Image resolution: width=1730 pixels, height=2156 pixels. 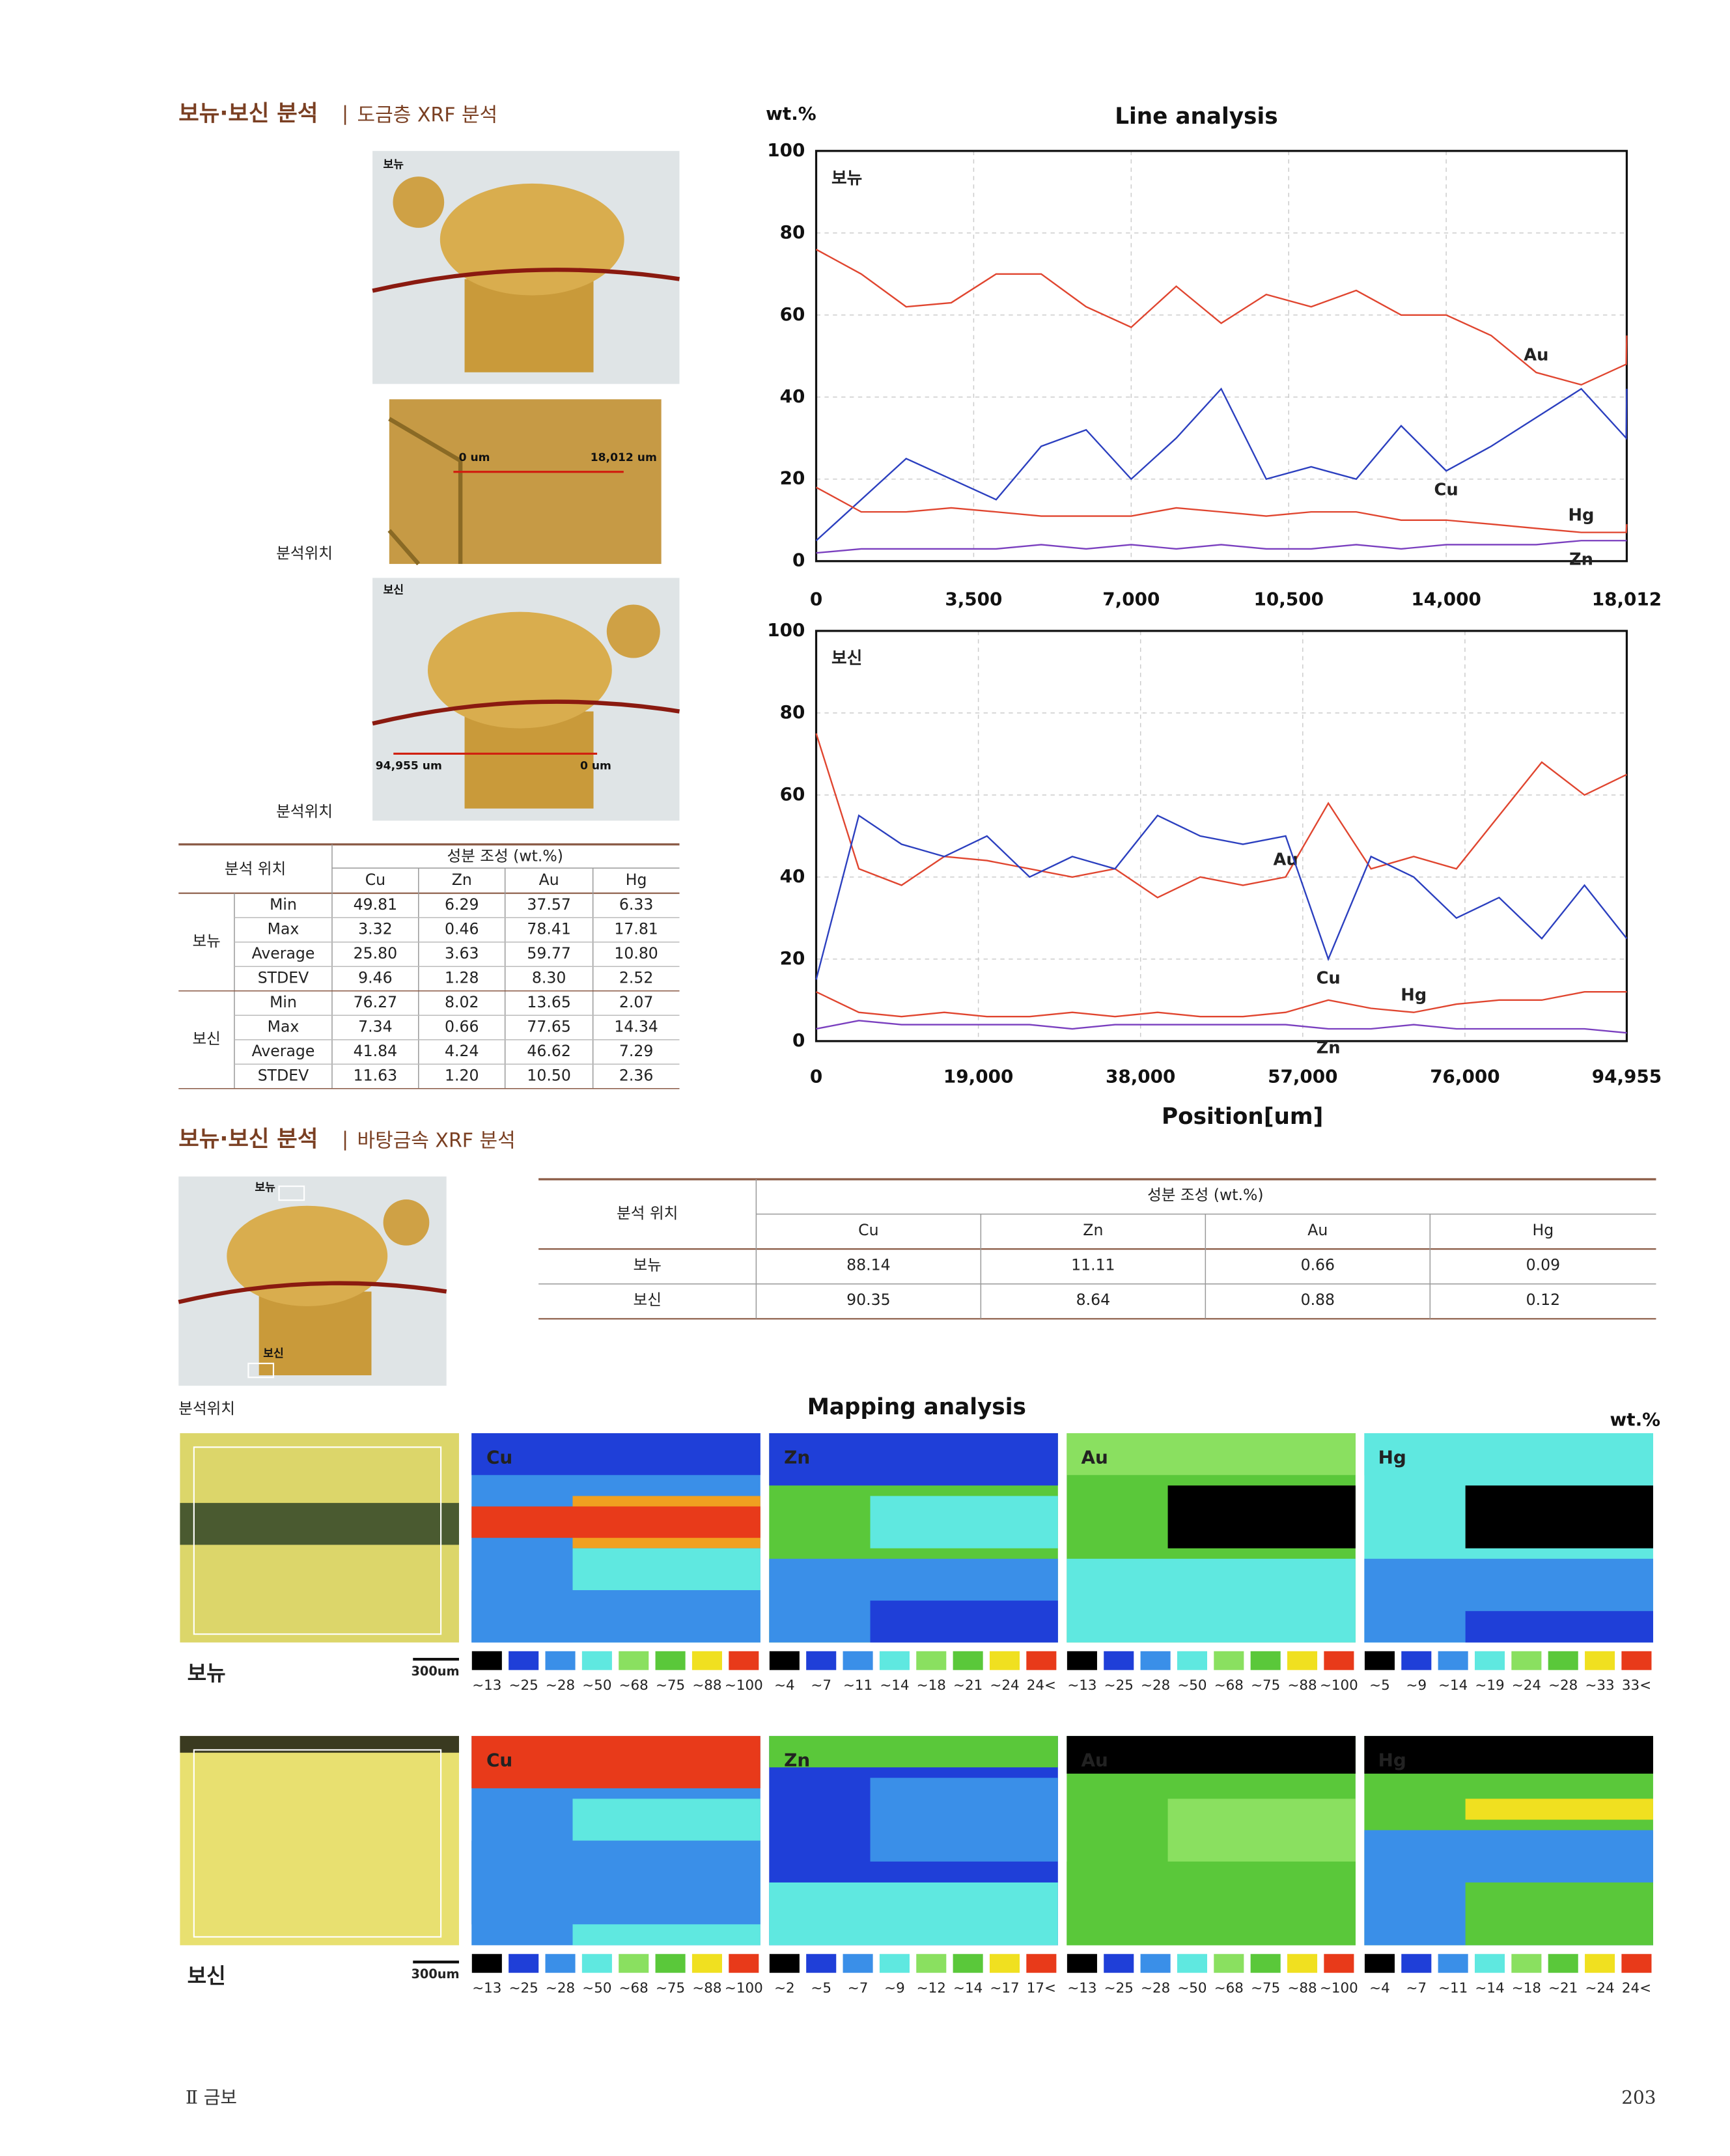 What do you see at coordinates (1140, 1077) in the screenshot?
I see `x-tick-label: 38,000` at bounding box center [1140, 1077].